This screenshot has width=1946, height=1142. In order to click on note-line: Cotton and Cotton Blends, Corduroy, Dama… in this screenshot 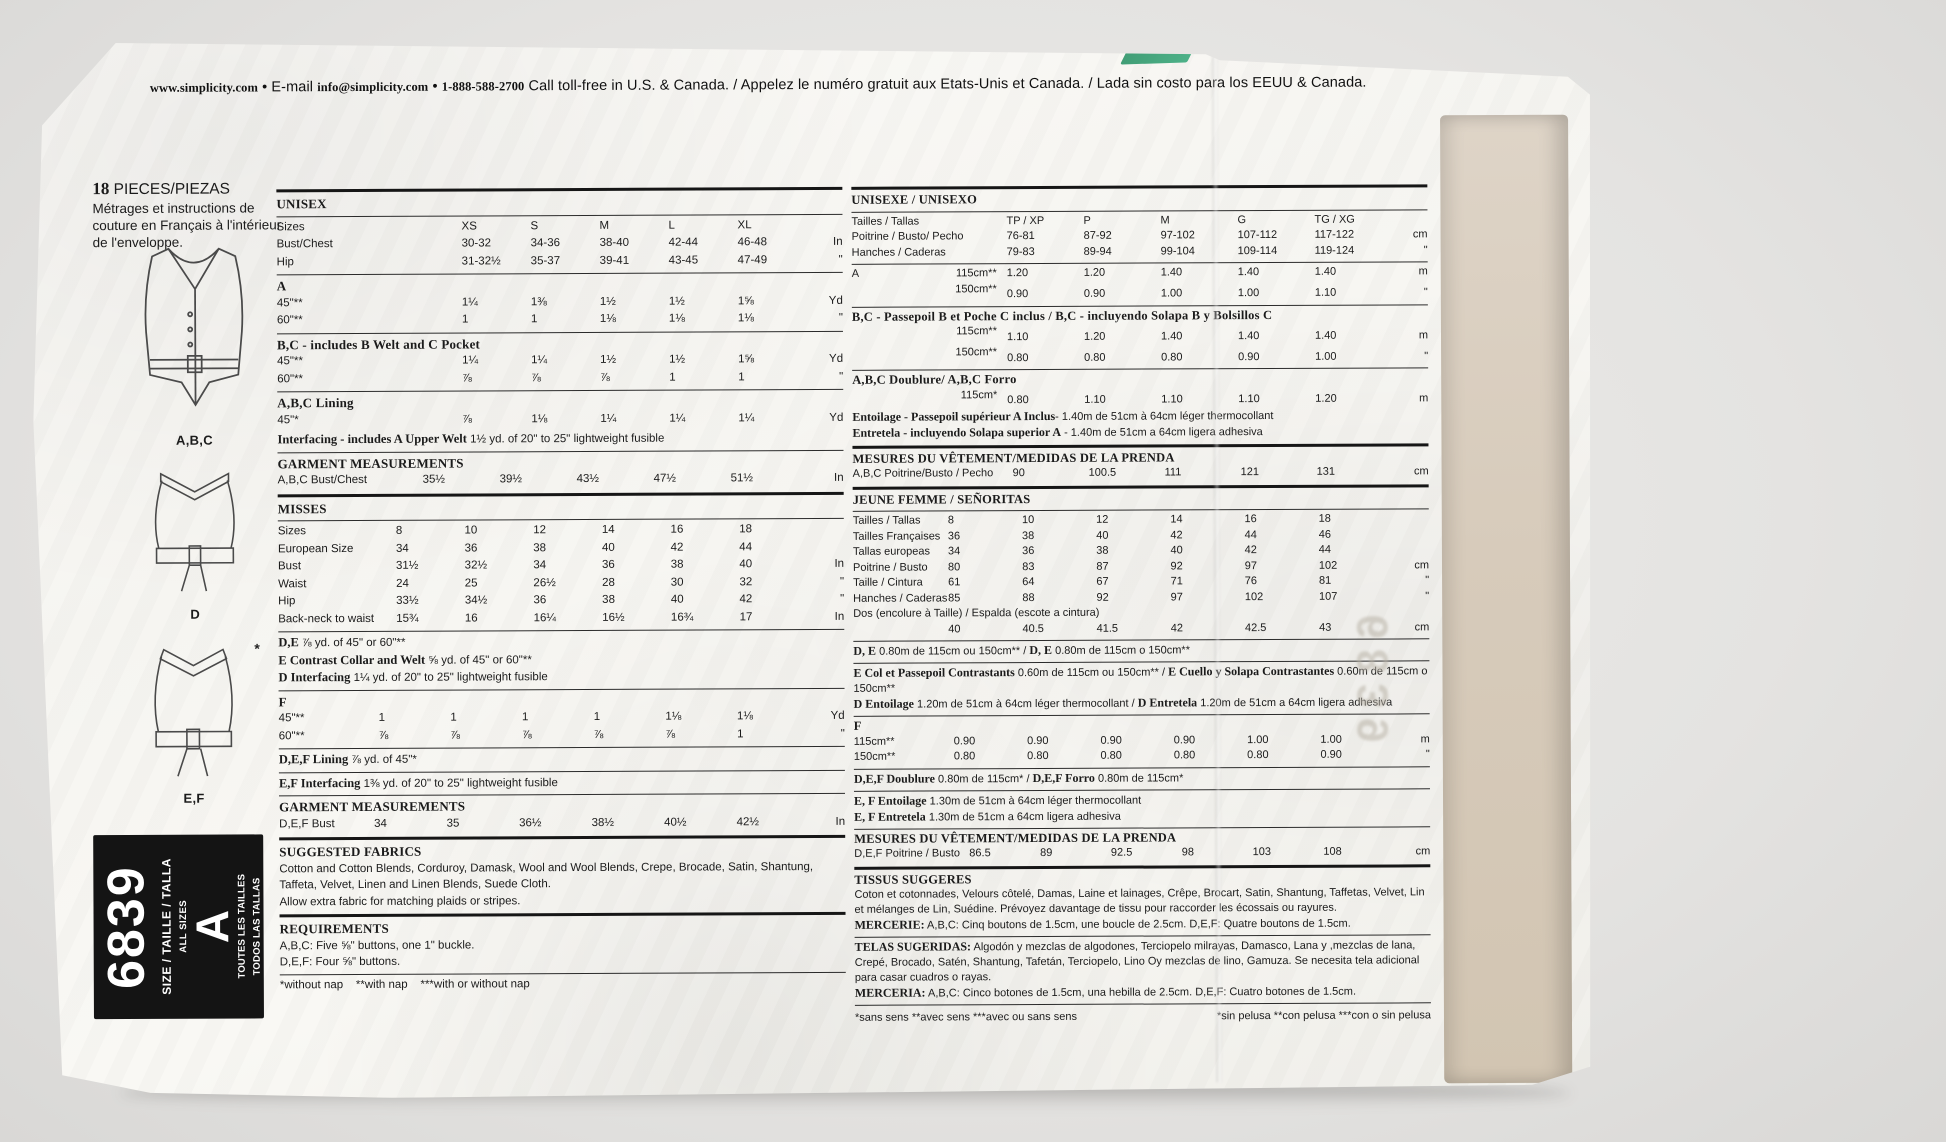, I will do `click(562, 875)`.